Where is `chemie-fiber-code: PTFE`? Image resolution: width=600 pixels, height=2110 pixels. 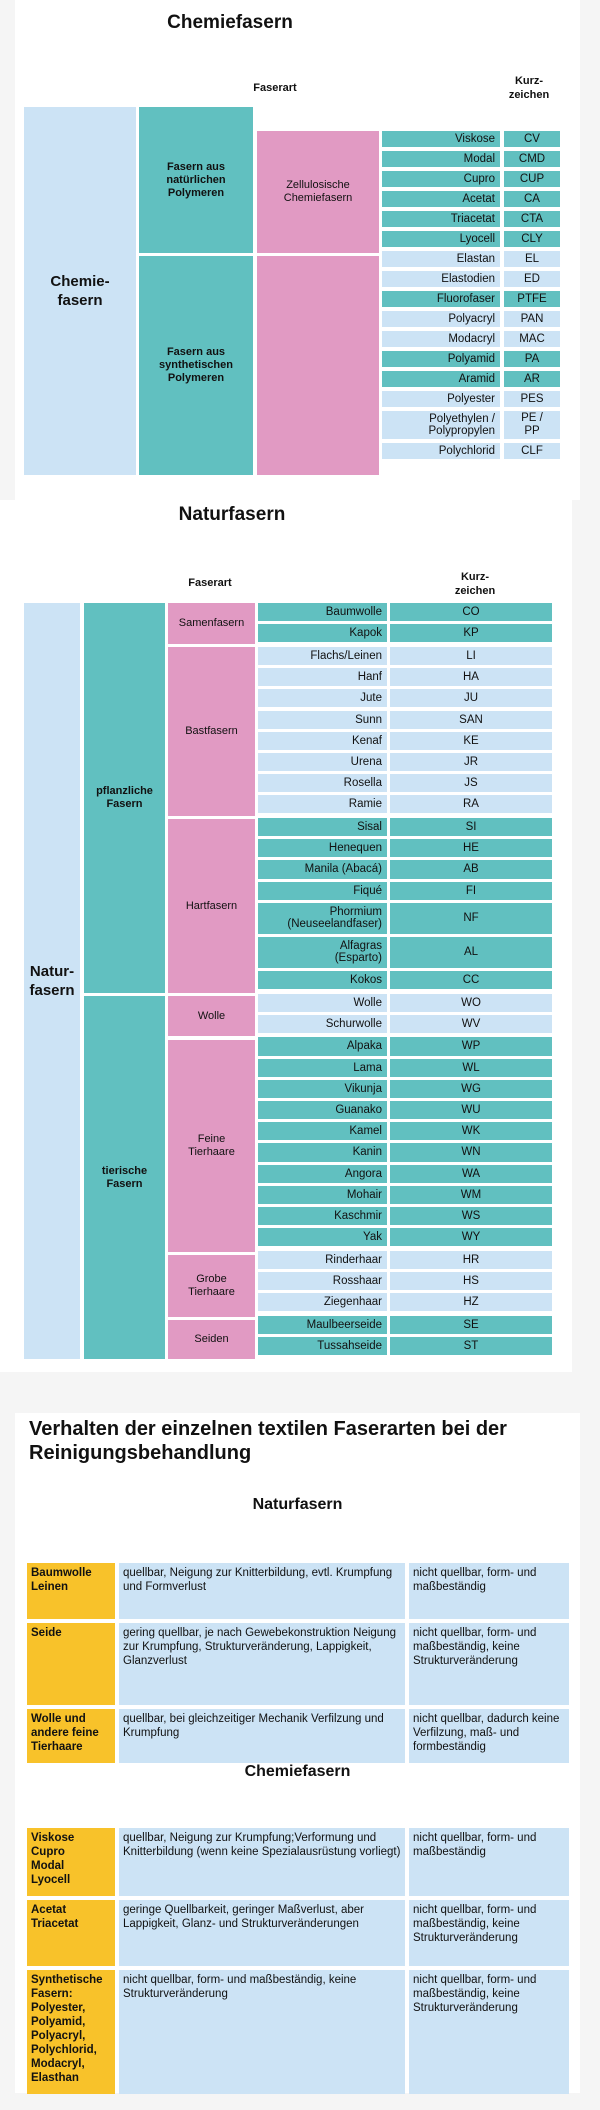
chemie-fiber-code: PTFE is located at coordinates (532, 299).